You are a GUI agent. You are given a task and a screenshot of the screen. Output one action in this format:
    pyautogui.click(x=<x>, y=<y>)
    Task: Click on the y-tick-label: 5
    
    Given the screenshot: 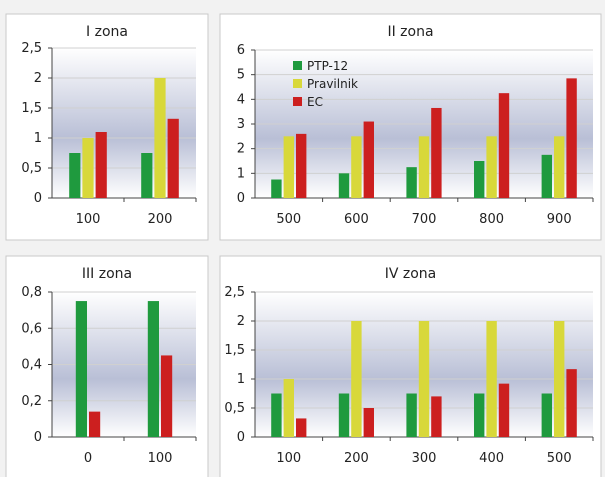 What is the action you would take?
    pyautogui.click(x=241, y=75)
    